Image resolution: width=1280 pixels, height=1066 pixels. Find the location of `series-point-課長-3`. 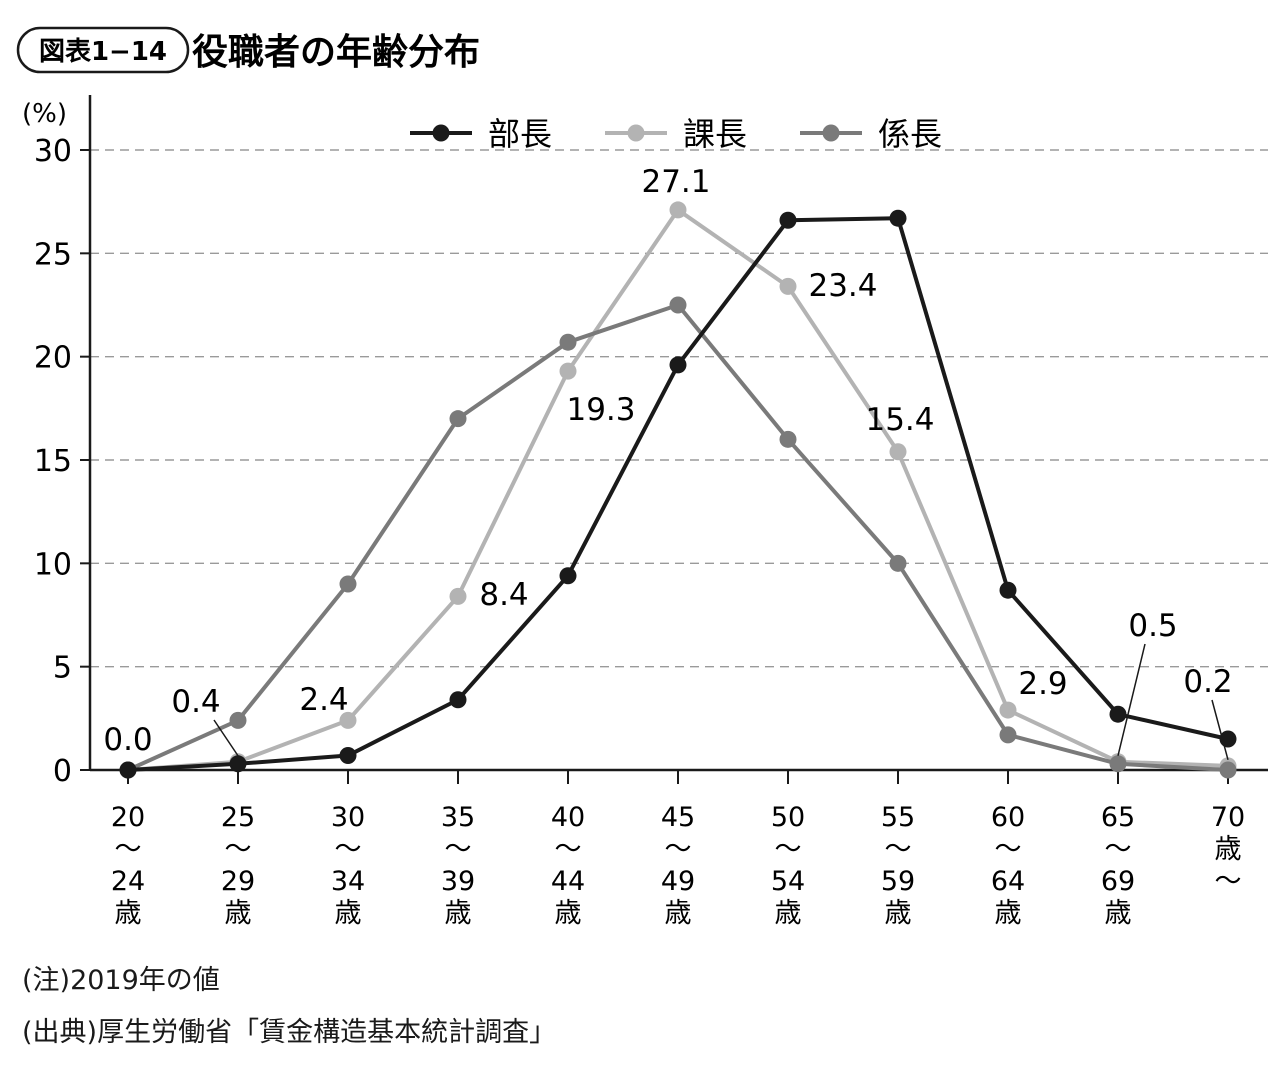

series-point-課長-3 is located at coordinates (458, 596).